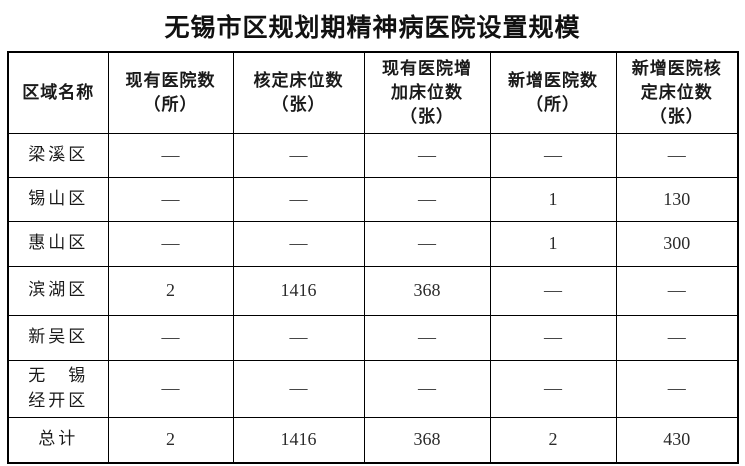  What do you see at coordinates (58, 388) in the screenshot?
I see `region-name-cell: 无 锡 经开区` at bounding box center [58, 388].